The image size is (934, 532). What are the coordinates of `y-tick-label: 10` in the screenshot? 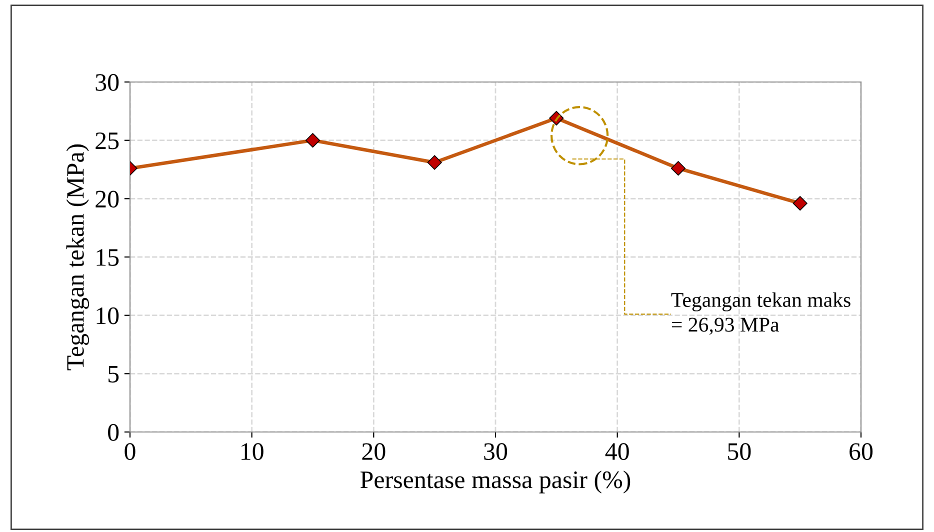 It's located at (107, 315).